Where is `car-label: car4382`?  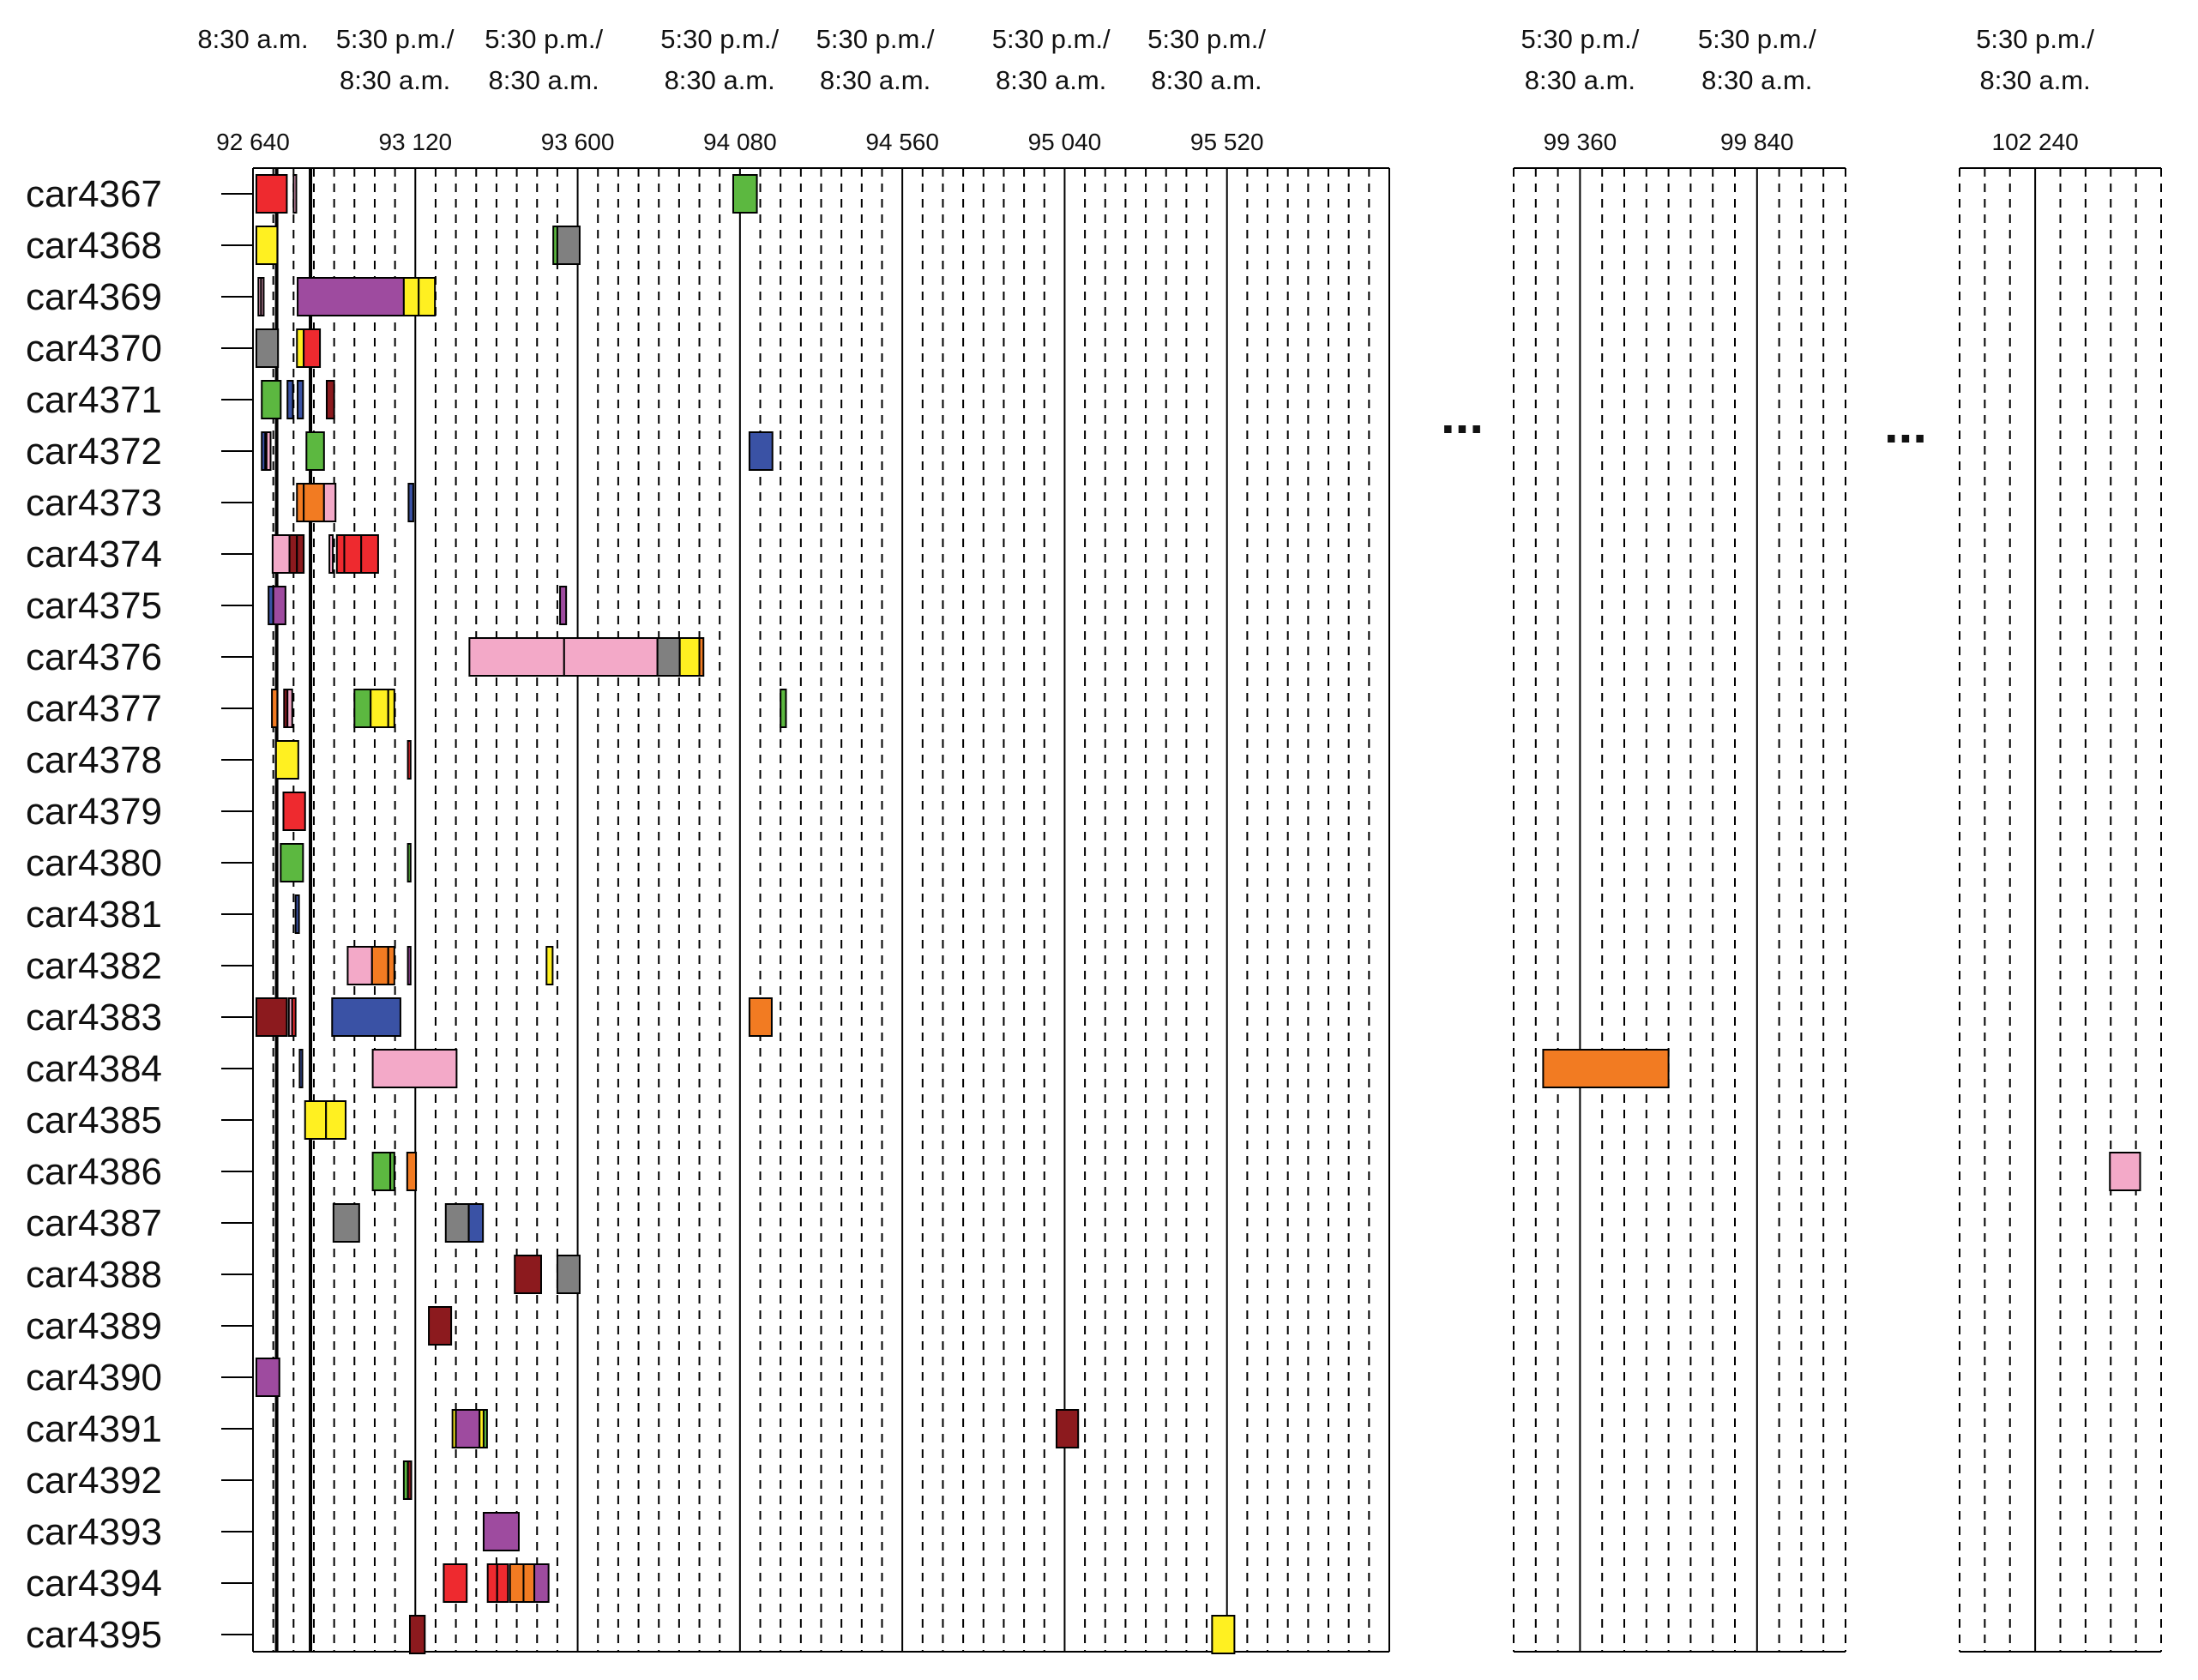
car-label: car4382 is located at coordinates (94, 966).